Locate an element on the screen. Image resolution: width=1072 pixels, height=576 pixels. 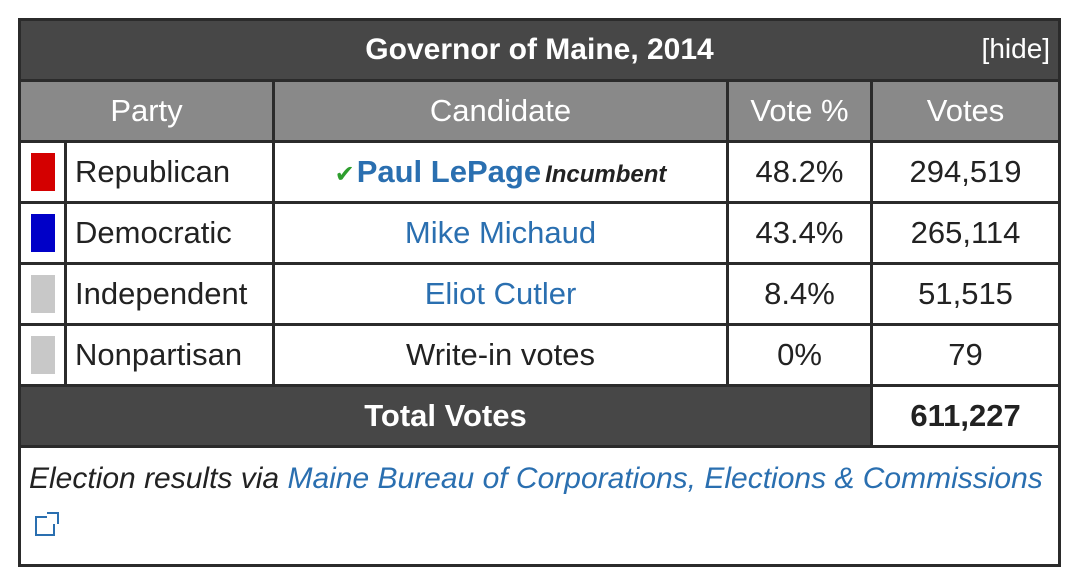
vote-count: 79 is located at coordinates (965, 355).